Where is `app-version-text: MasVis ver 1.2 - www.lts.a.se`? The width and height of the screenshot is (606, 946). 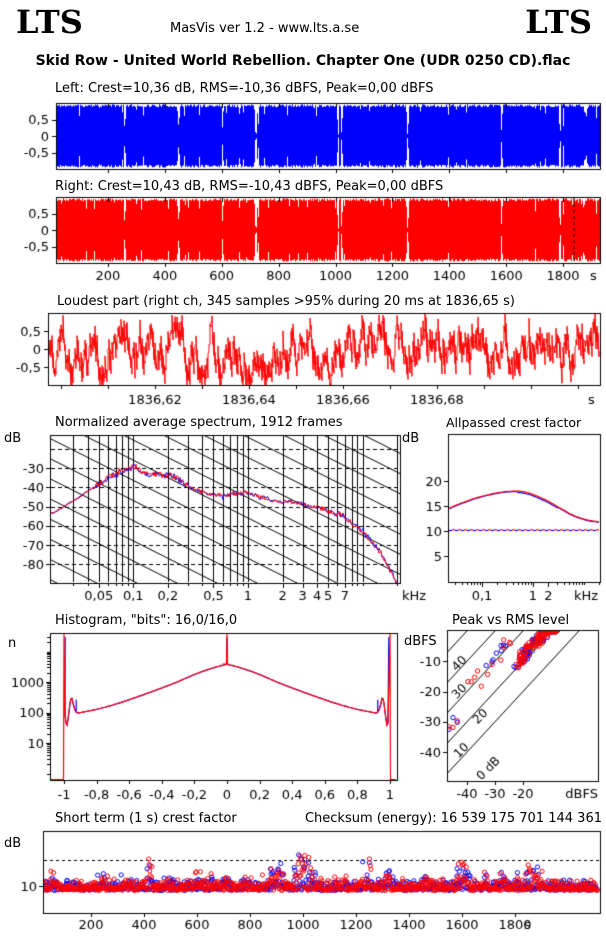
app-version-text: MasVis ver 1.2 - www.lts.a.se is located at coordinates (265, 28).